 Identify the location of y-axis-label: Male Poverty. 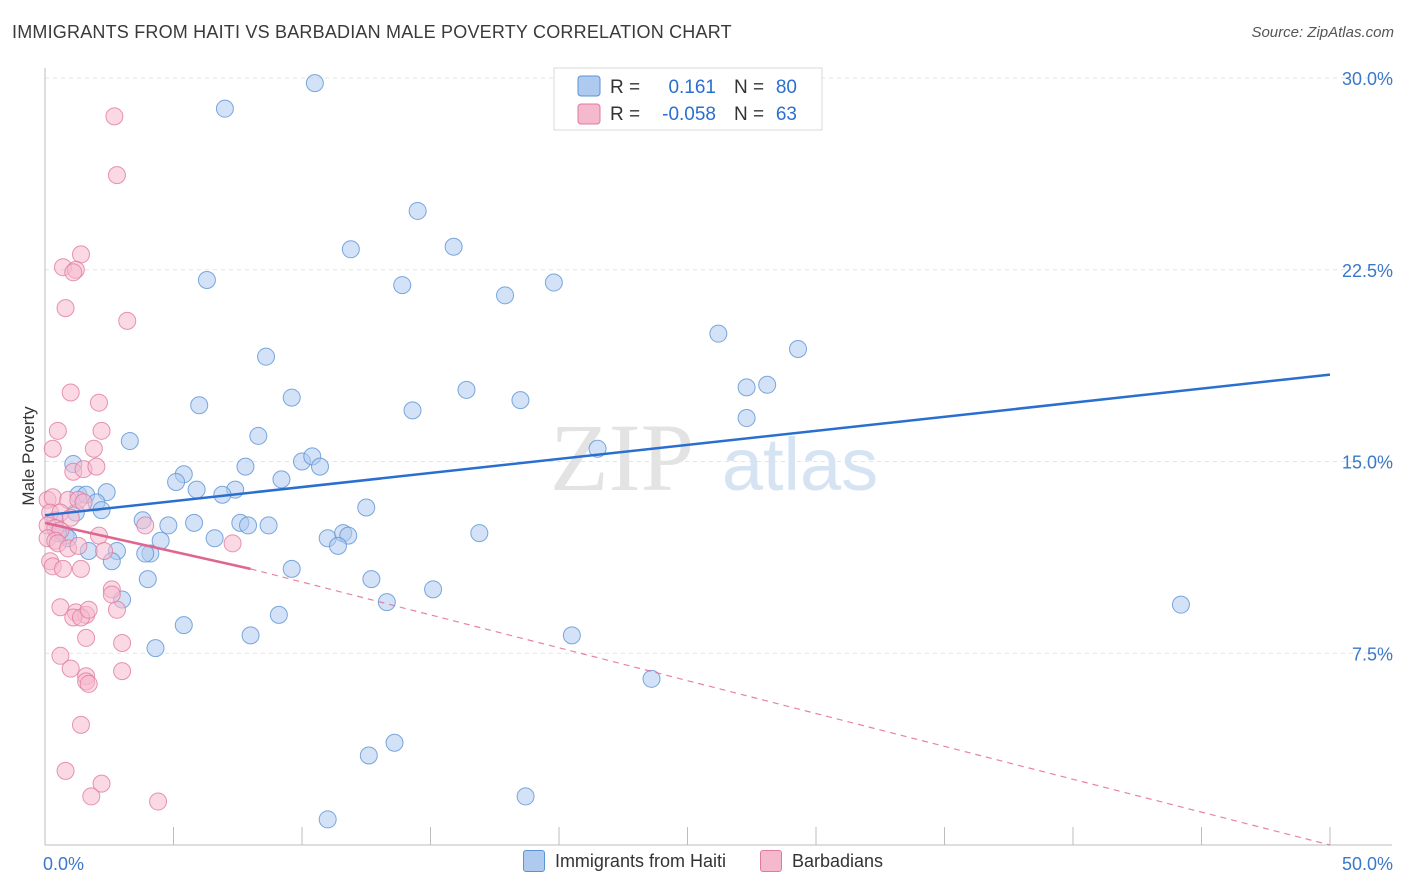
(28, 456).